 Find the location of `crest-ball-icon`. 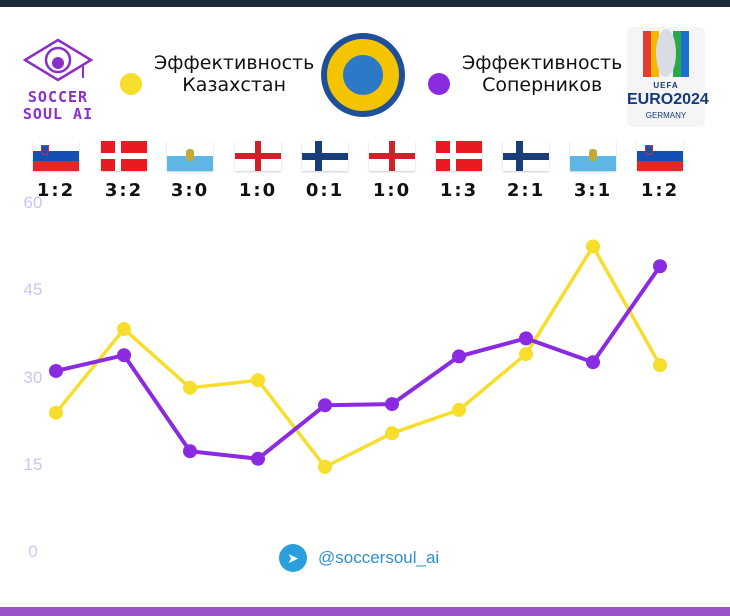

crest-ball-icon is located at coordinates (363, 75).